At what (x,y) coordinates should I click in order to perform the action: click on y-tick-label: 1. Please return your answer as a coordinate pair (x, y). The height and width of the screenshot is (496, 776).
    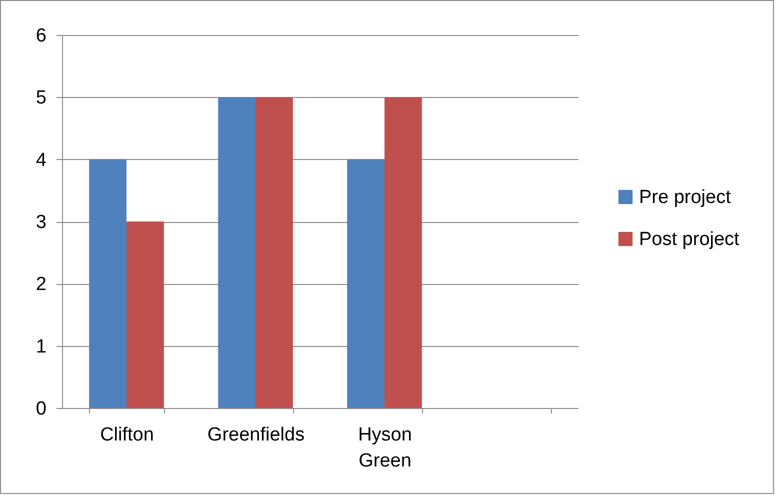
    Looking at the image, I should click on (41, 347).